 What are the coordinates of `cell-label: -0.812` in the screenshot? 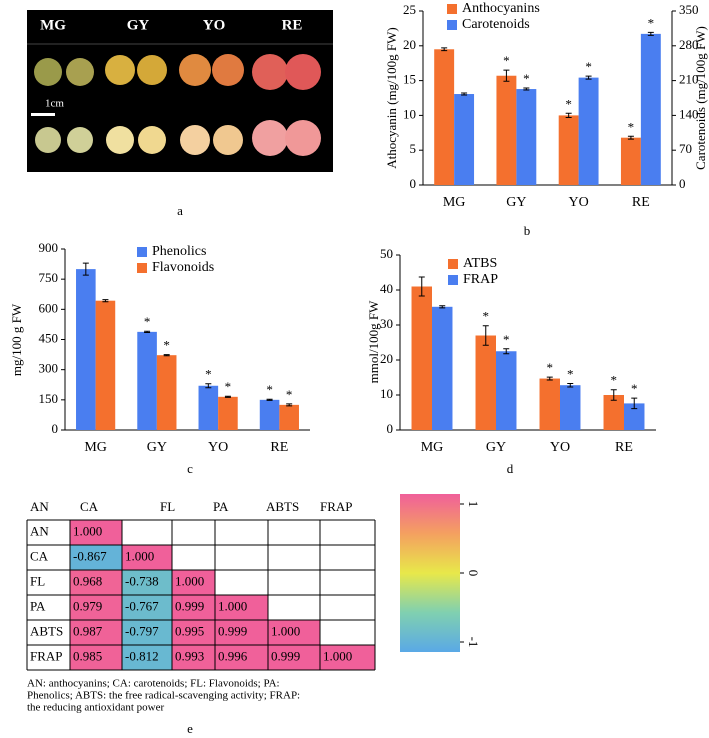 It's located at (142, 655).